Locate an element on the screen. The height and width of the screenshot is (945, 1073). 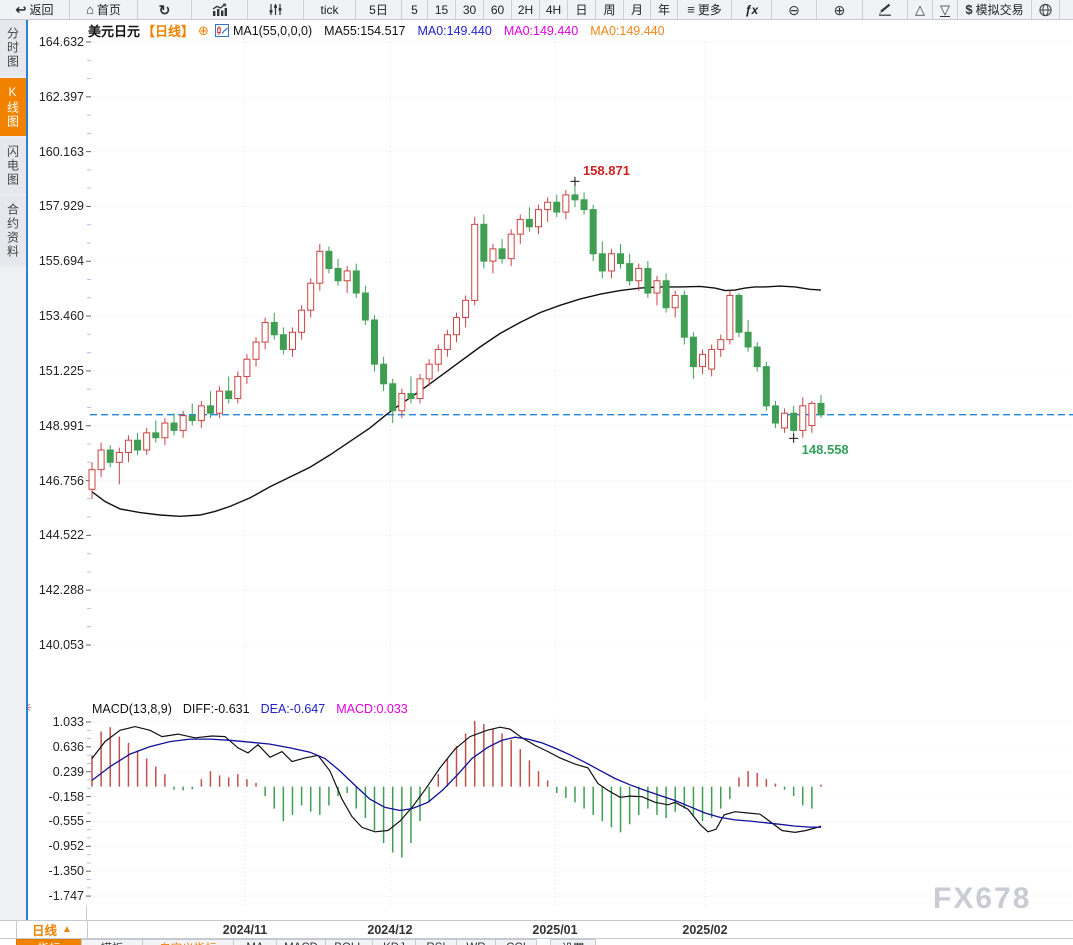
sidebar-tab-0: 分时图 is located at coordinates (13, 48).